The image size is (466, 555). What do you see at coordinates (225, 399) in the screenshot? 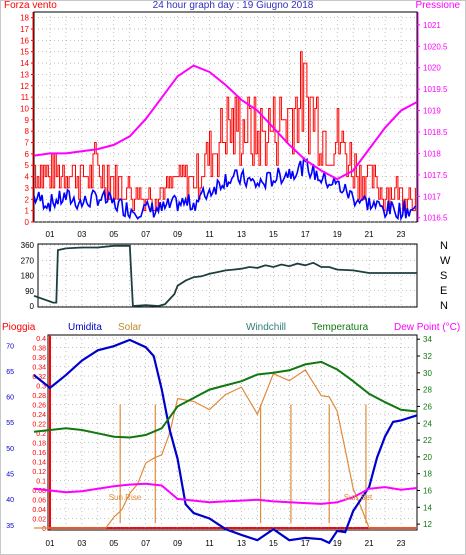
I see `series-temperatura` at bounding box center [225, 399].